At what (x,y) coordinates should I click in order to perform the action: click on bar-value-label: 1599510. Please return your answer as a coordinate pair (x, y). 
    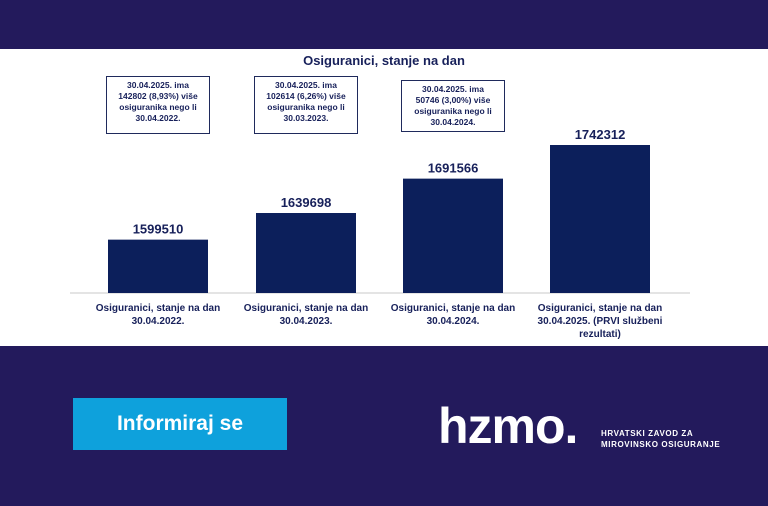
    Looking at the image, I should click on (158, 229).